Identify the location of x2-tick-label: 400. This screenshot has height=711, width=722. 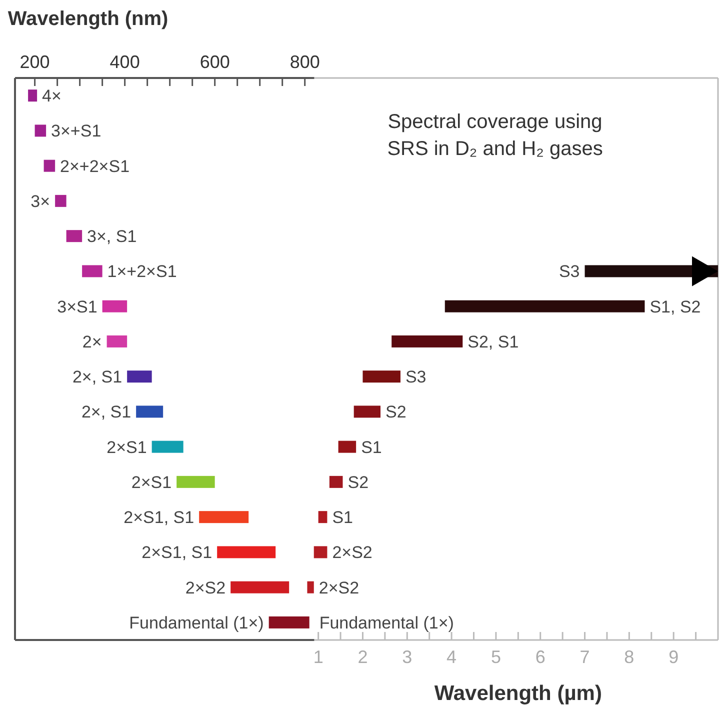
(125, 62).